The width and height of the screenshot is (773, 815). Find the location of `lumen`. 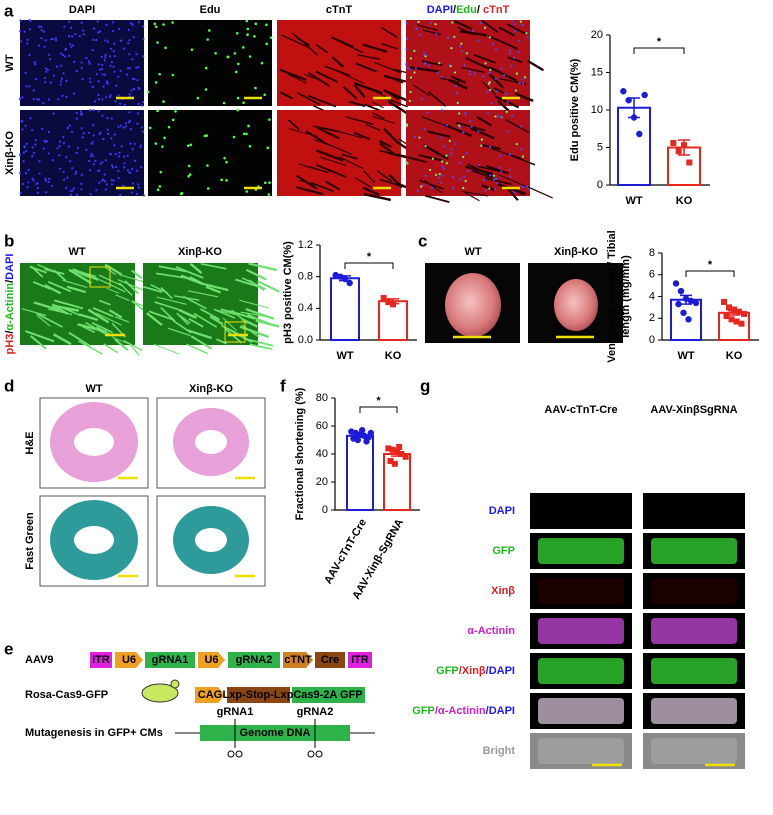

lumen is located at coordinates (211, 540).